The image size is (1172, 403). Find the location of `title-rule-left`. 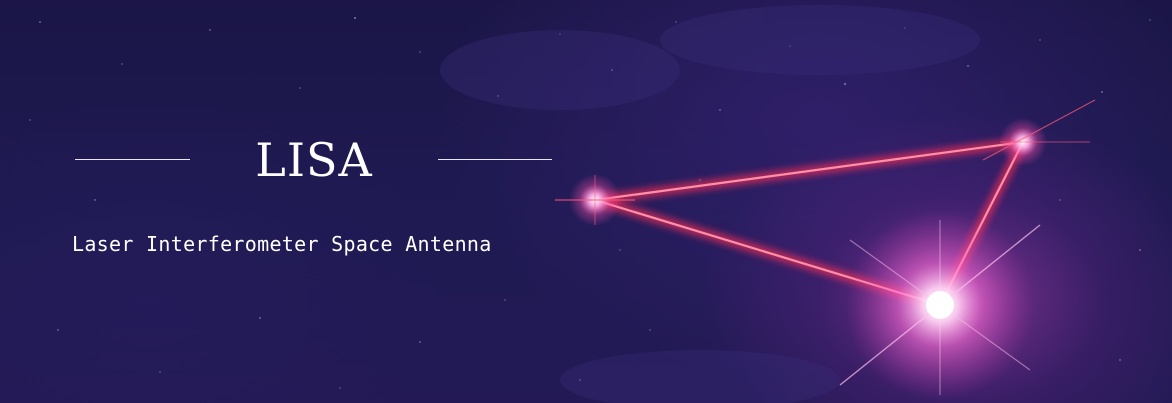

title-rule-left is located at coordinates (132, 159).